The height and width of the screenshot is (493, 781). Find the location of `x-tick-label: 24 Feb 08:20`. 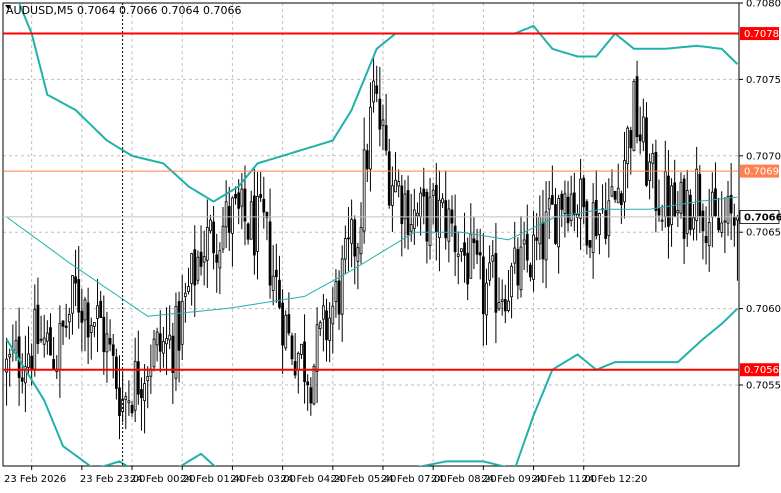

x-tick-label: 24 Feb 08:20 is located at coordinates (464, 479).